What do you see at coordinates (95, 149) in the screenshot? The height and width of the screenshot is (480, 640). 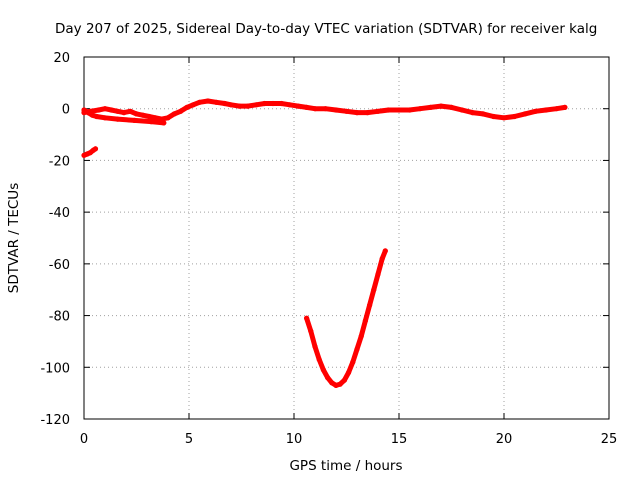 I see `data-point-early-segment` at bounding box center [95, 149].